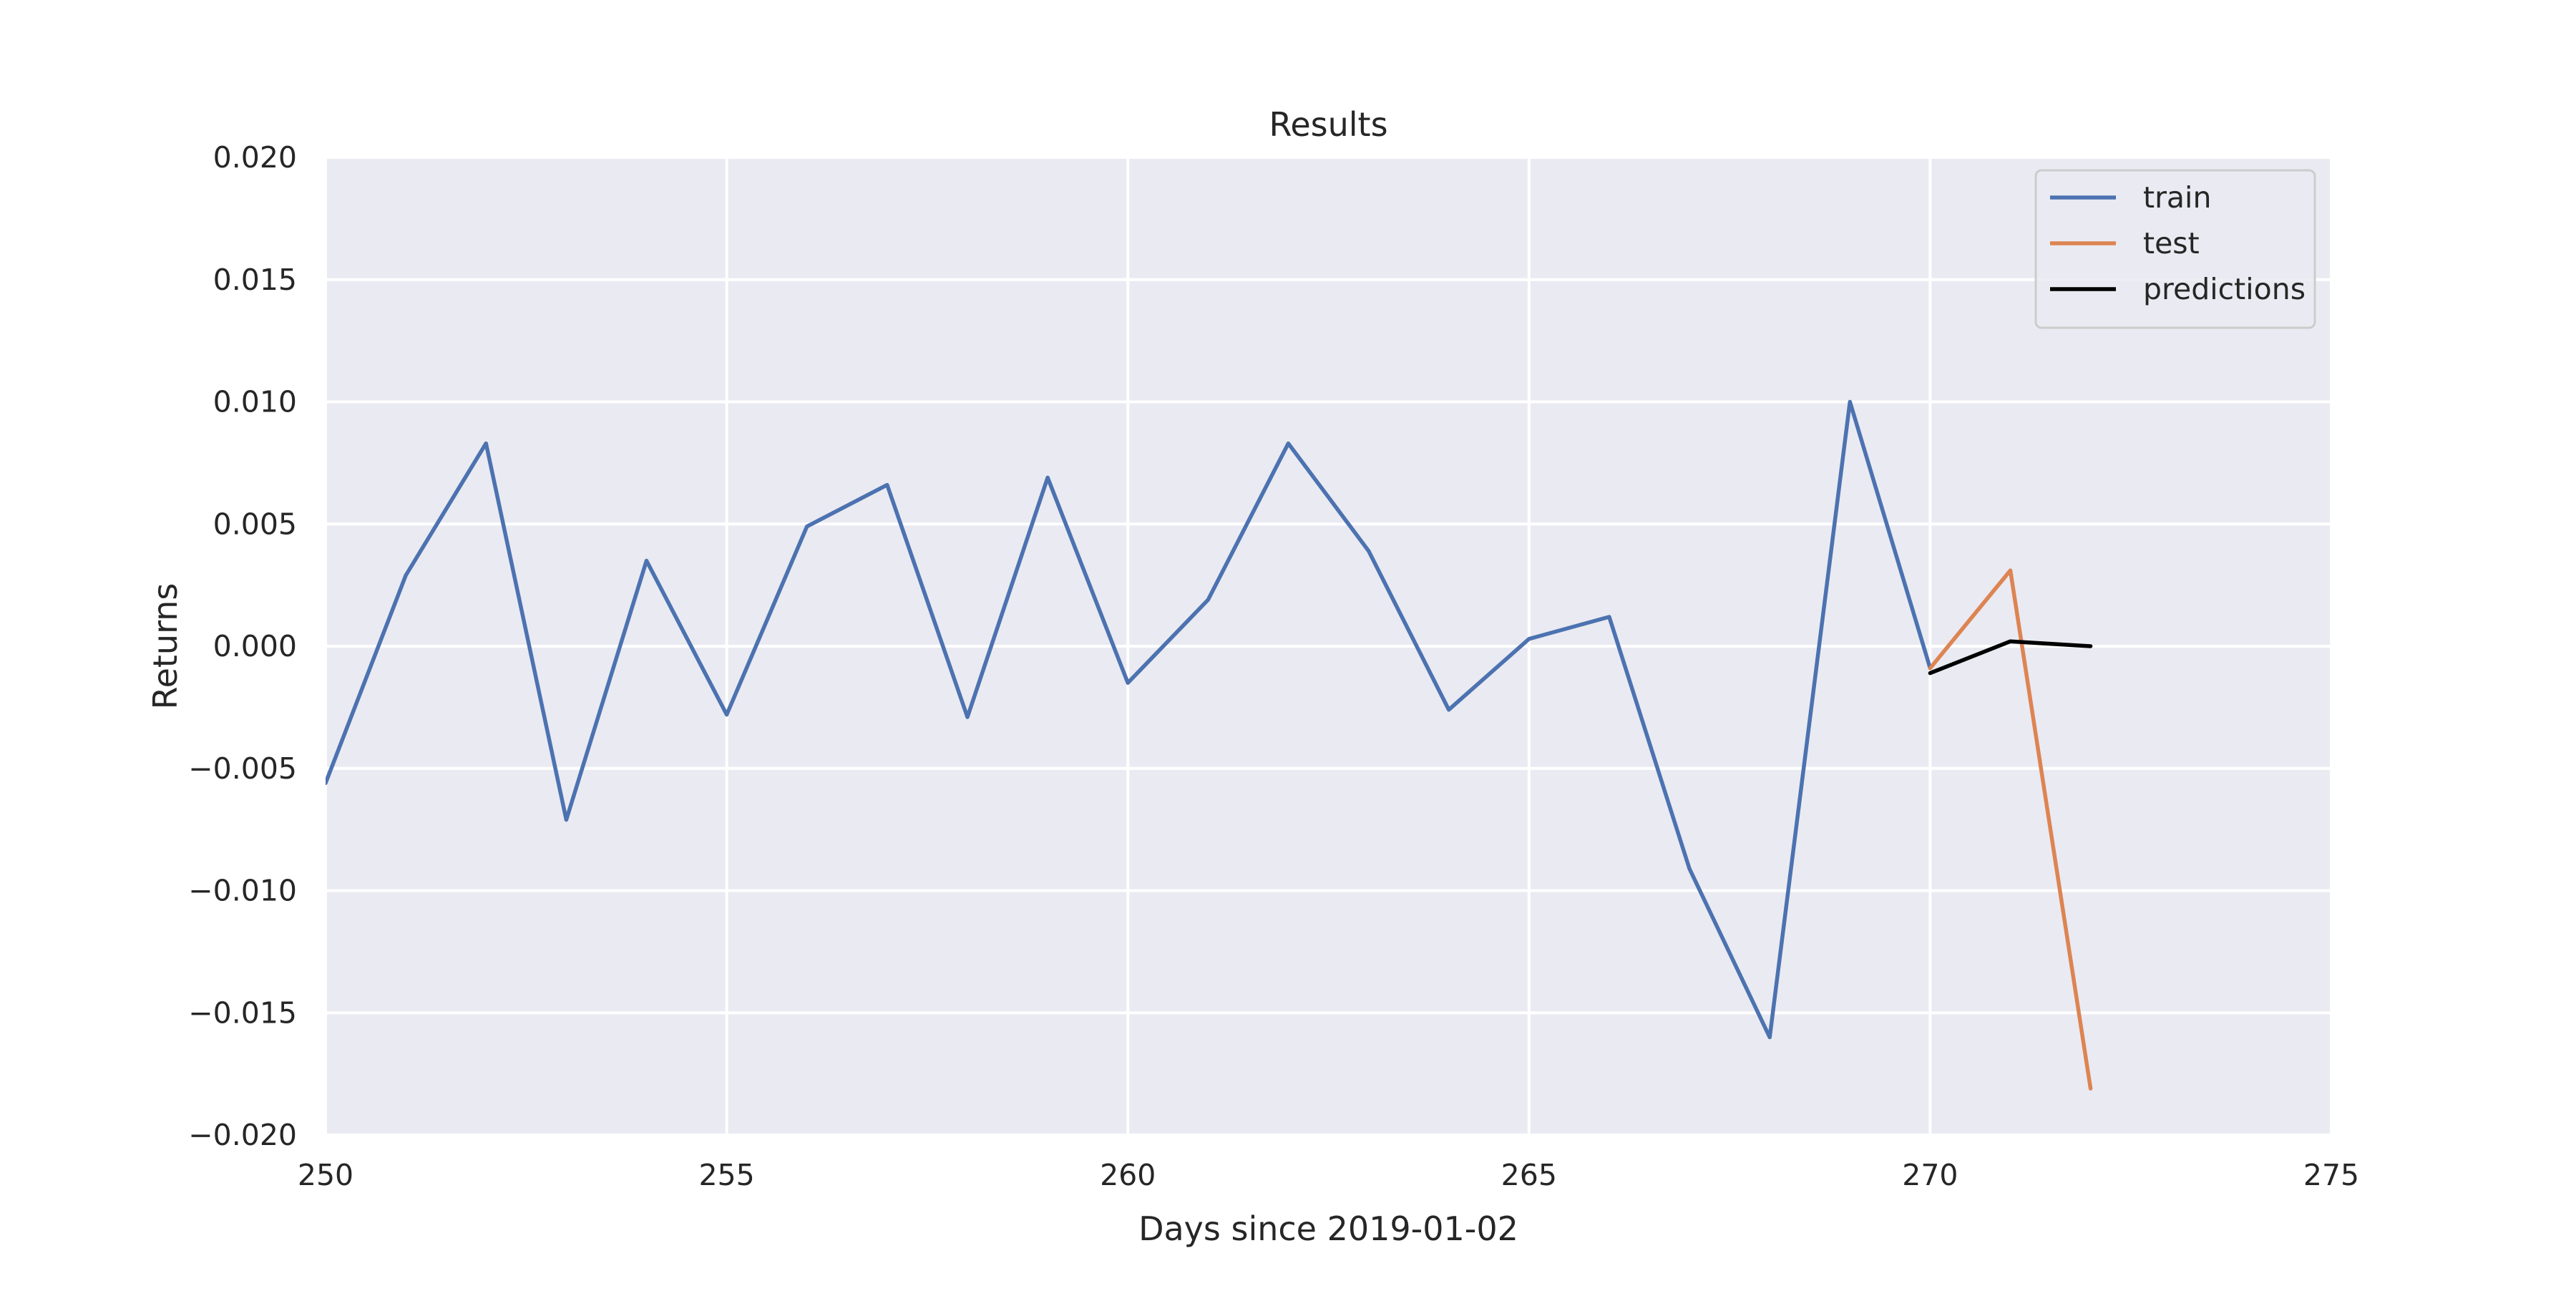  I want to click on y-tick-label: −0.005, so click(242, 768).